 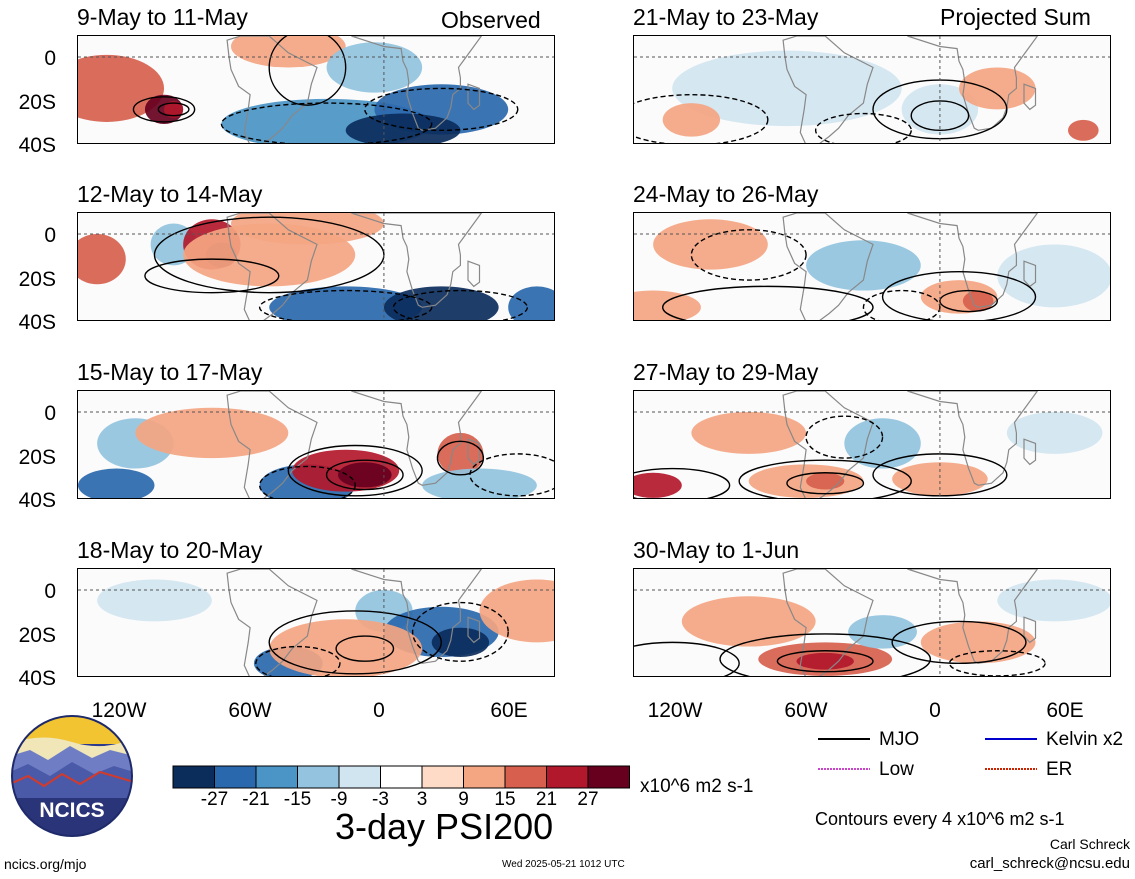 I want to click on xtick-0: 0, so click(x=935, y=710).